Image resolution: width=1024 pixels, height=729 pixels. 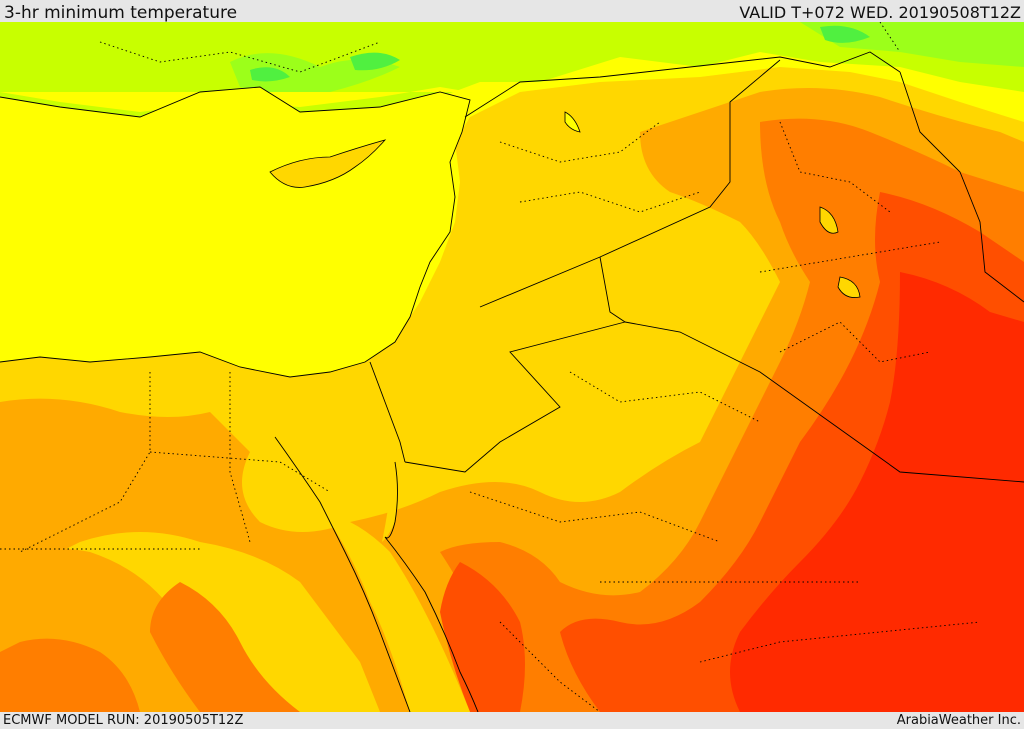 I want to click on sea-gulf-suez, so click(x=315, y=482).